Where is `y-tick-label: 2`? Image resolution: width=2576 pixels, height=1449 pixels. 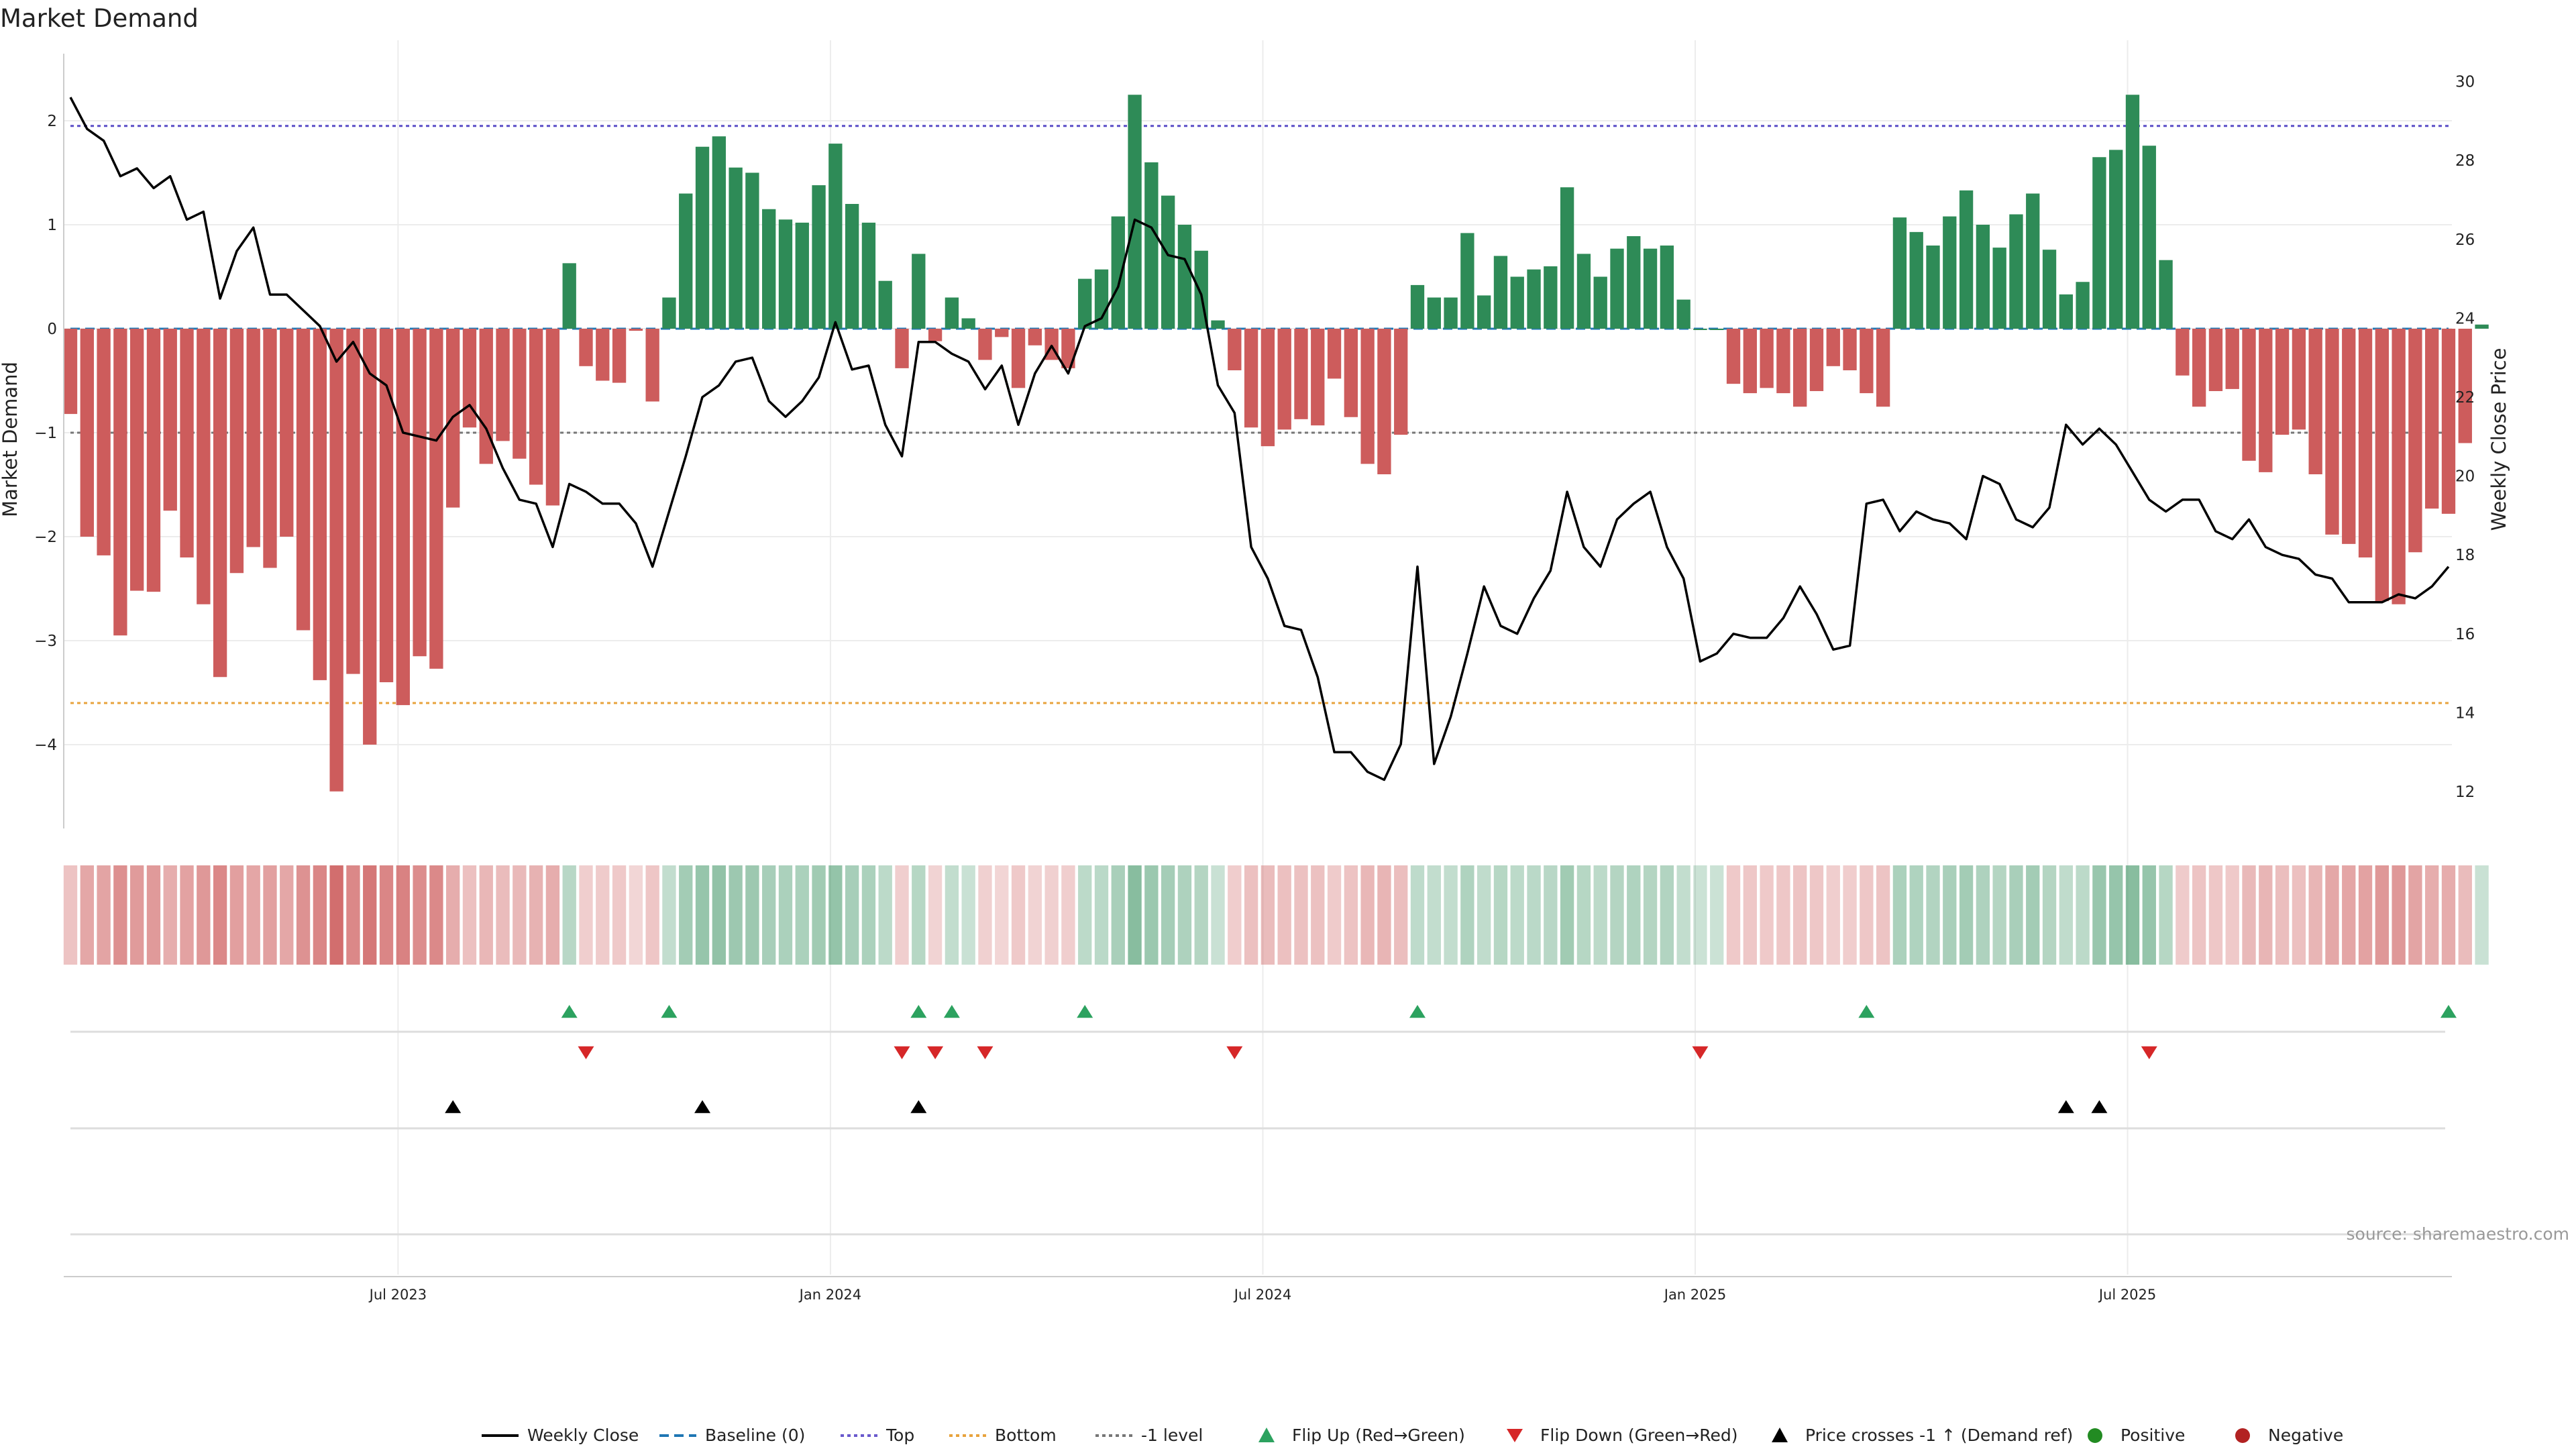 y-tick-label: 2 is located at coordinates (52, 121).